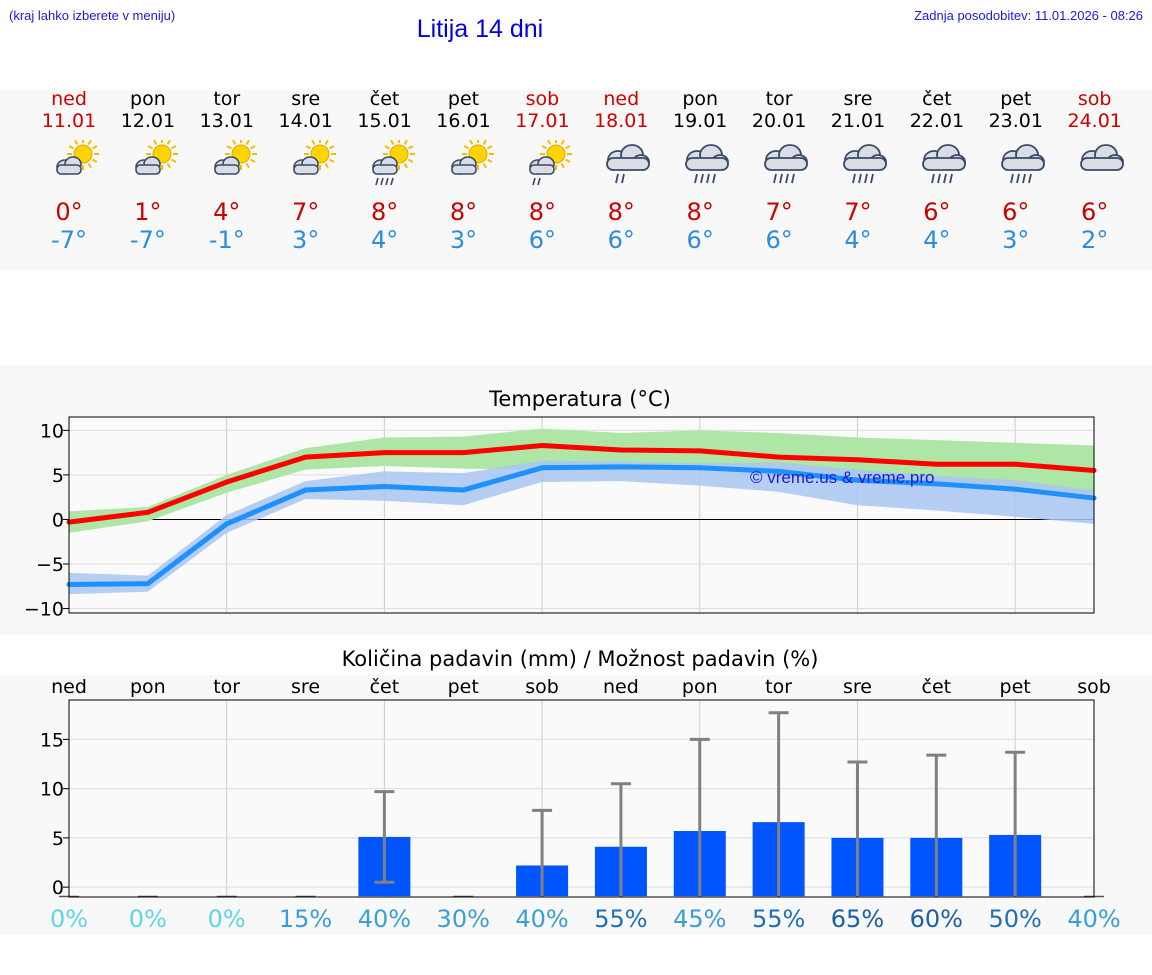 This screenshot has height=975, width=1152. Describe the element at coordinates (542, 121) in the screenshot. I see `day-date: 17.01` at that location.